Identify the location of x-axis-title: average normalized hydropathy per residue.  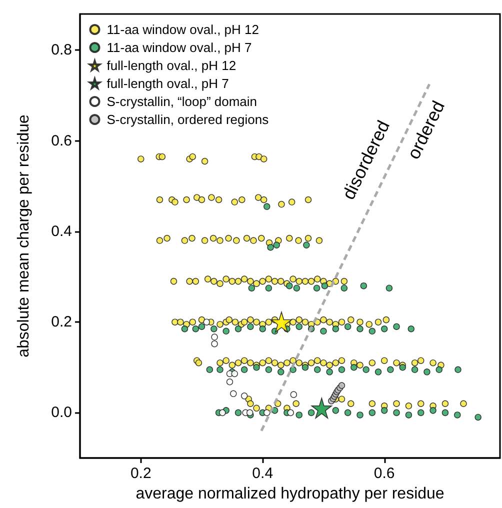
(290, 493).